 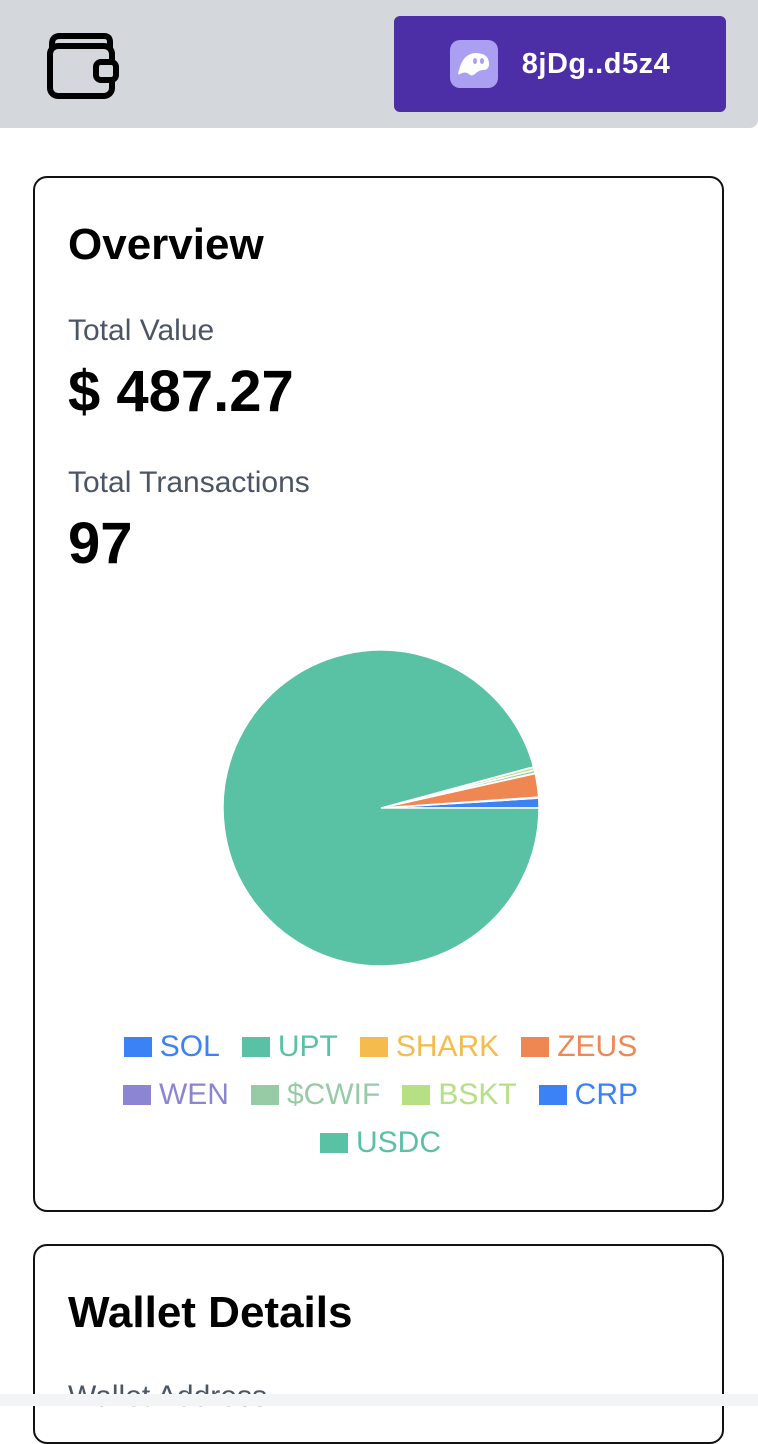 What do you see at coordinates (379, 1400) in the screenshot?
I see `bottom-edge` at bounding box center [379, 1400].